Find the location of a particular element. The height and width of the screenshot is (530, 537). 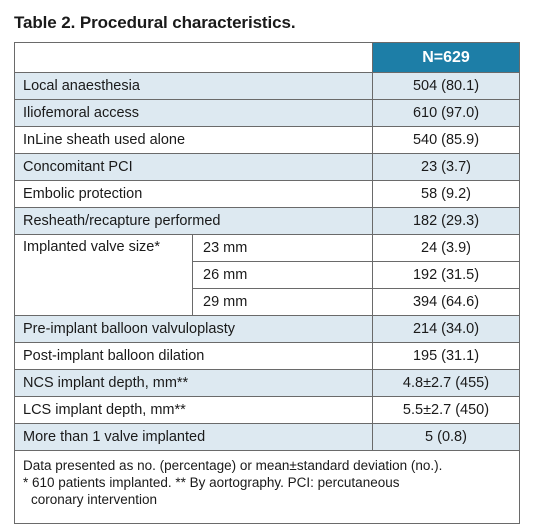

table-row: Post-implant balloon dilation 195 (31.1) is located at coordinates (267, 356).